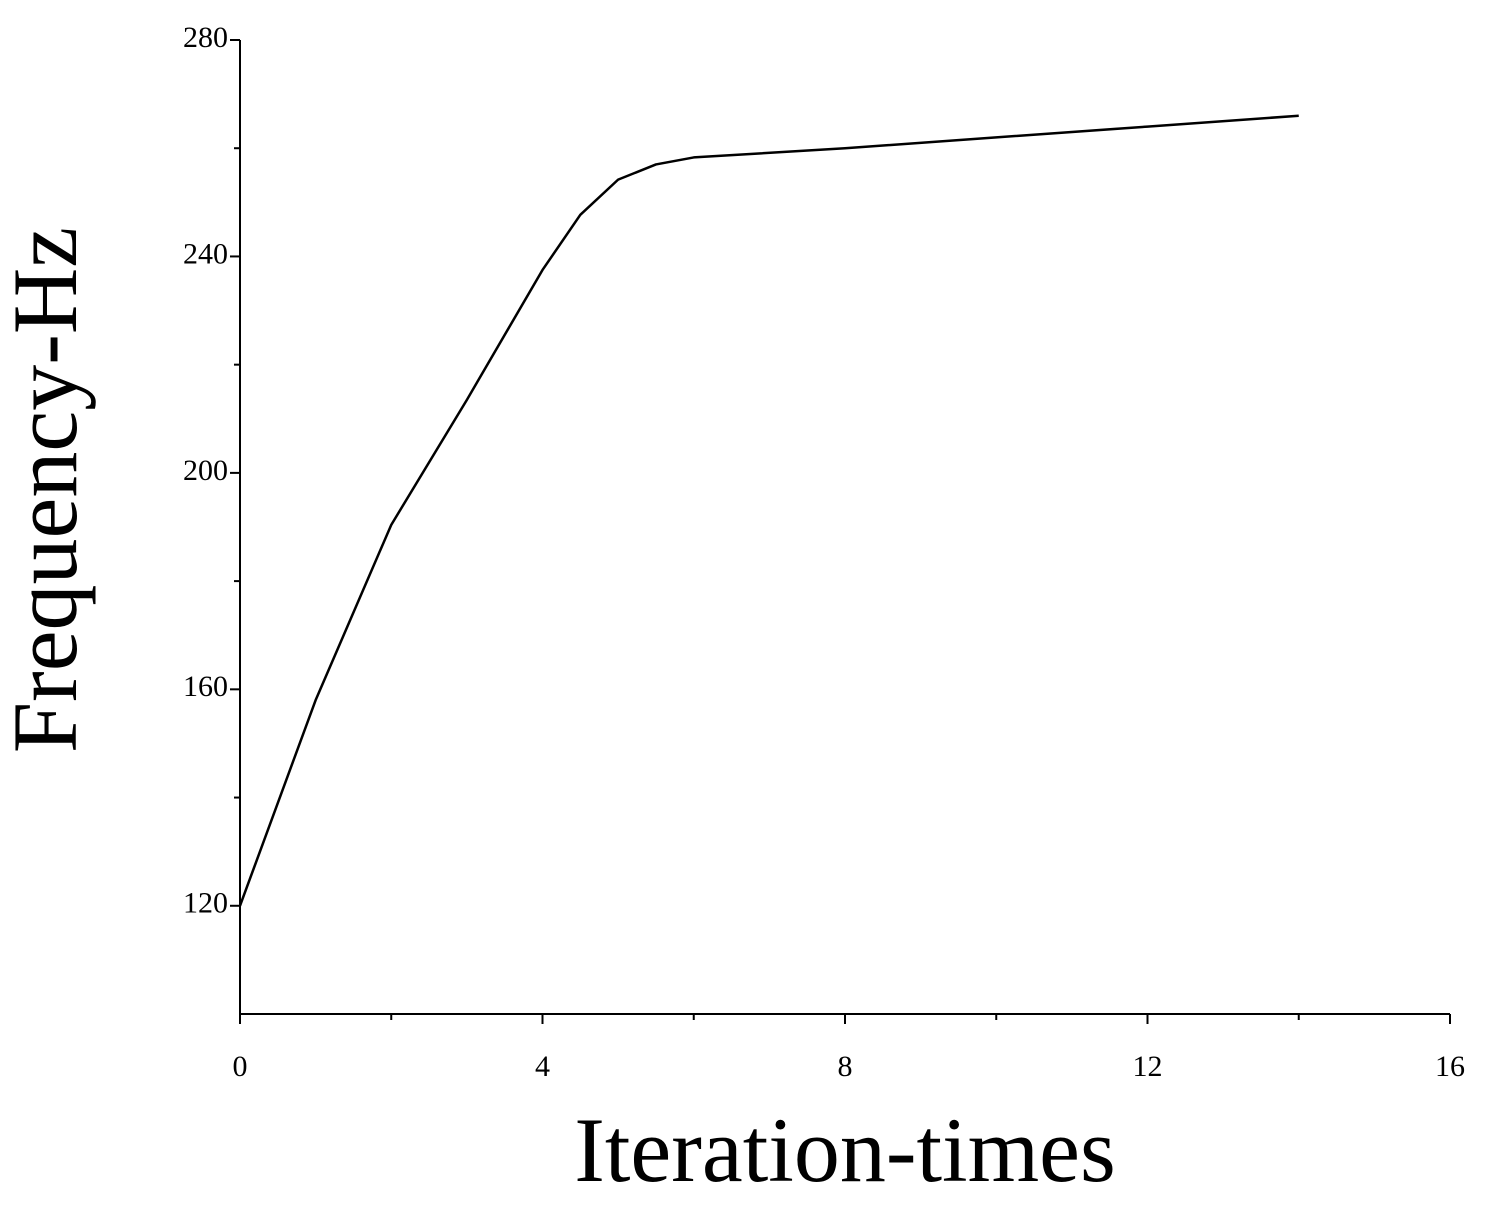 This screenshot has height=1226, width=1488. I want to click on y-axis-title: Frequency-Hz, so click(48, 490).